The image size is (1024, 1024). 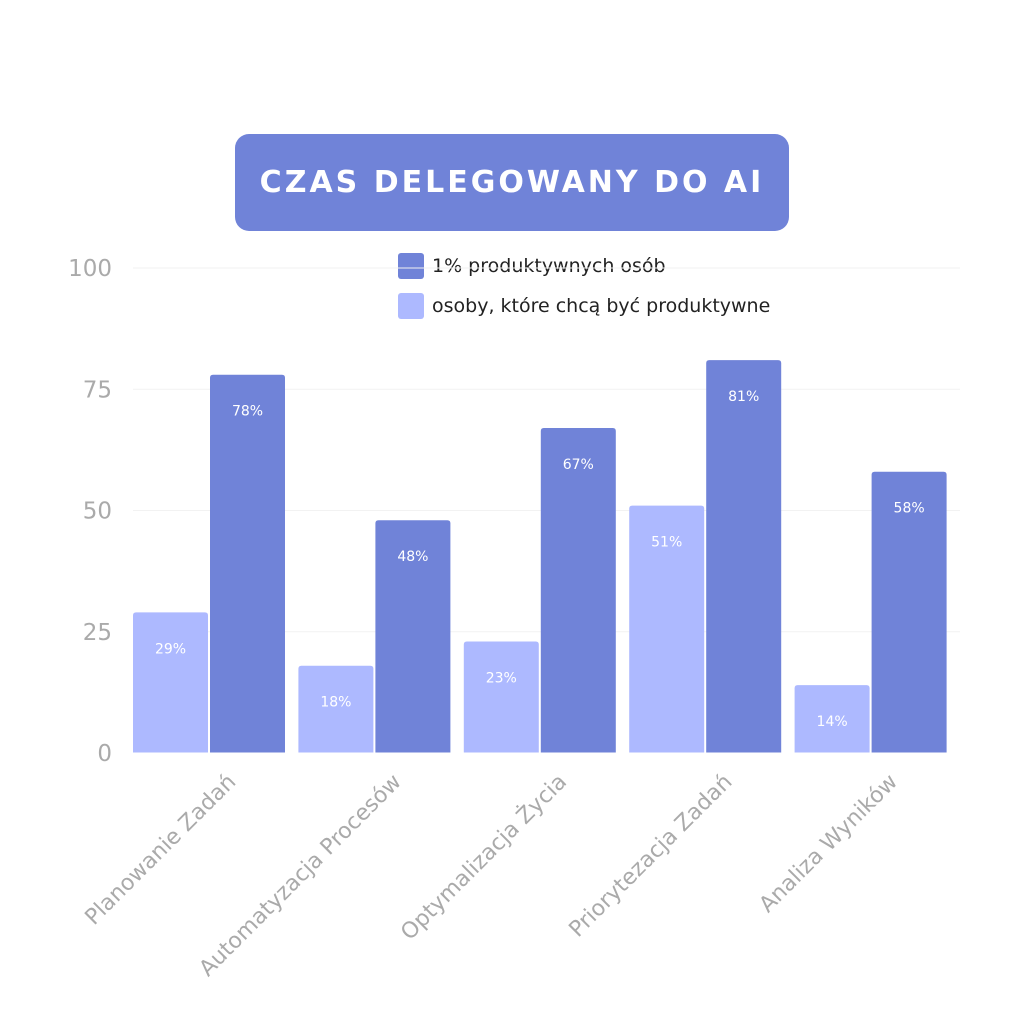 I want to click on legend-label-dark: 1% produktywnych osób, so click(x=549, y=266).